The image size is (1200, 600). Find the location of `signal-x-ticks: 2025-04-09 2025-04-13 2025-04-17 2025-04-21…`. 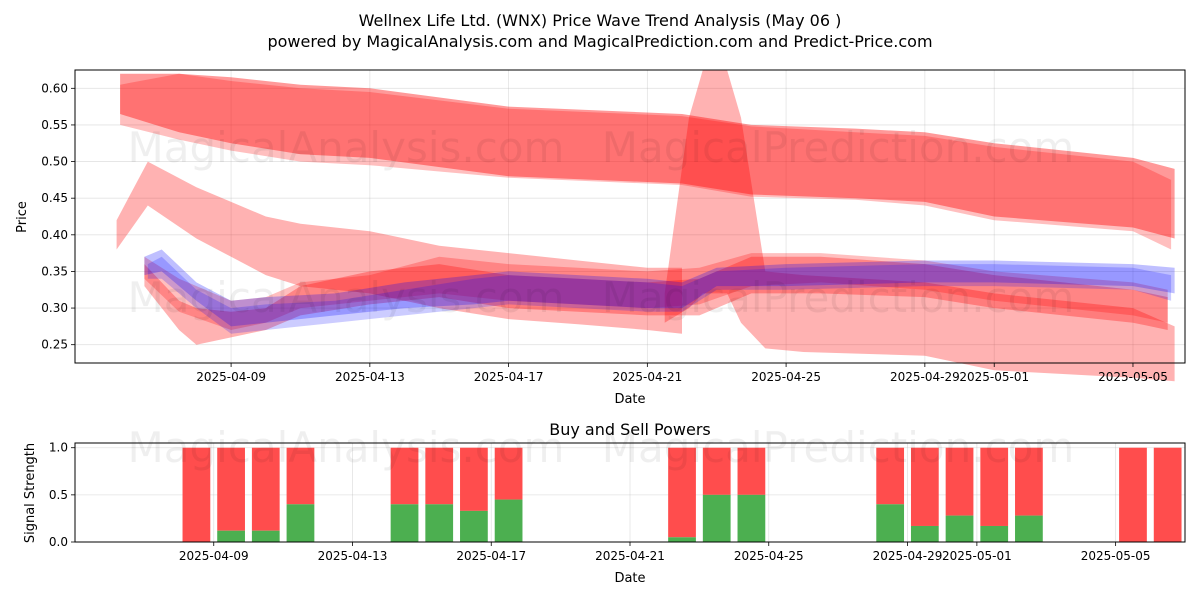

signal-x-ticks: 2025-04-09 2025-04-13 2025-04-17 2025-04-21… is located at coordinates (665, 552).